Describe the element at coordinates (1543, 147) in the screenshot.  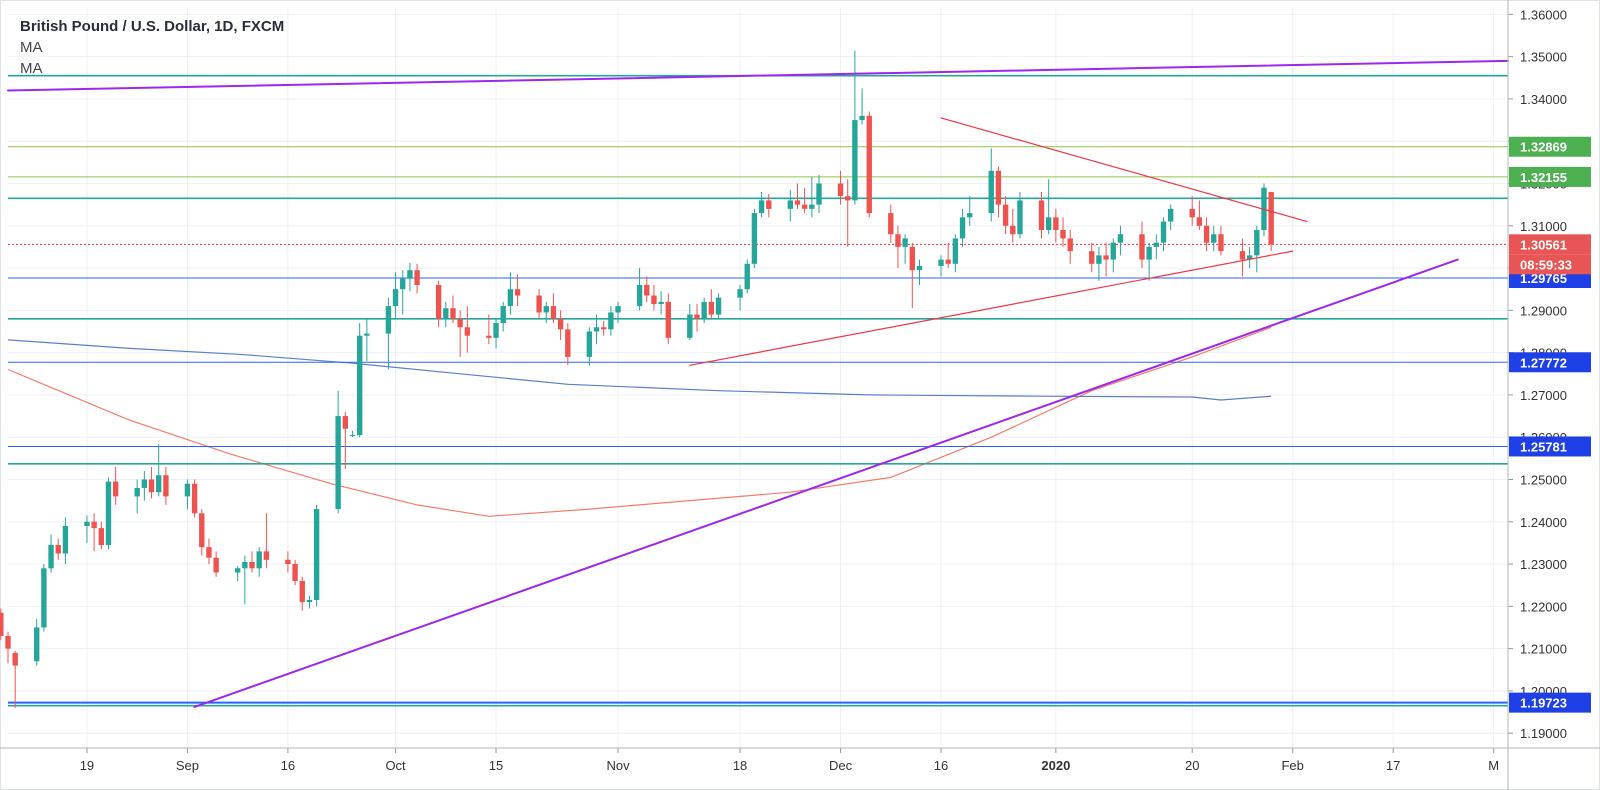
I see `price-label-text: 1.32869` at that location.